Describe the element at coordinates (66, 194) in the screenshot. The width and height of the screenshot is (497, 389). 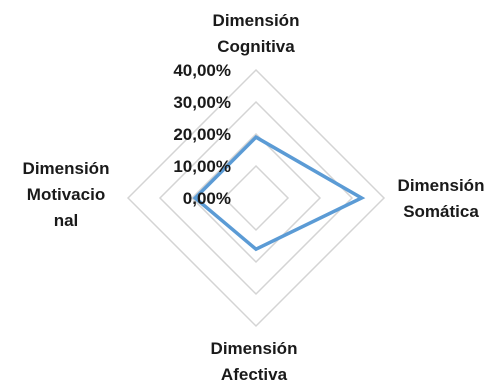
I see `category-label: Dimensión Motivacio nal` at that location.